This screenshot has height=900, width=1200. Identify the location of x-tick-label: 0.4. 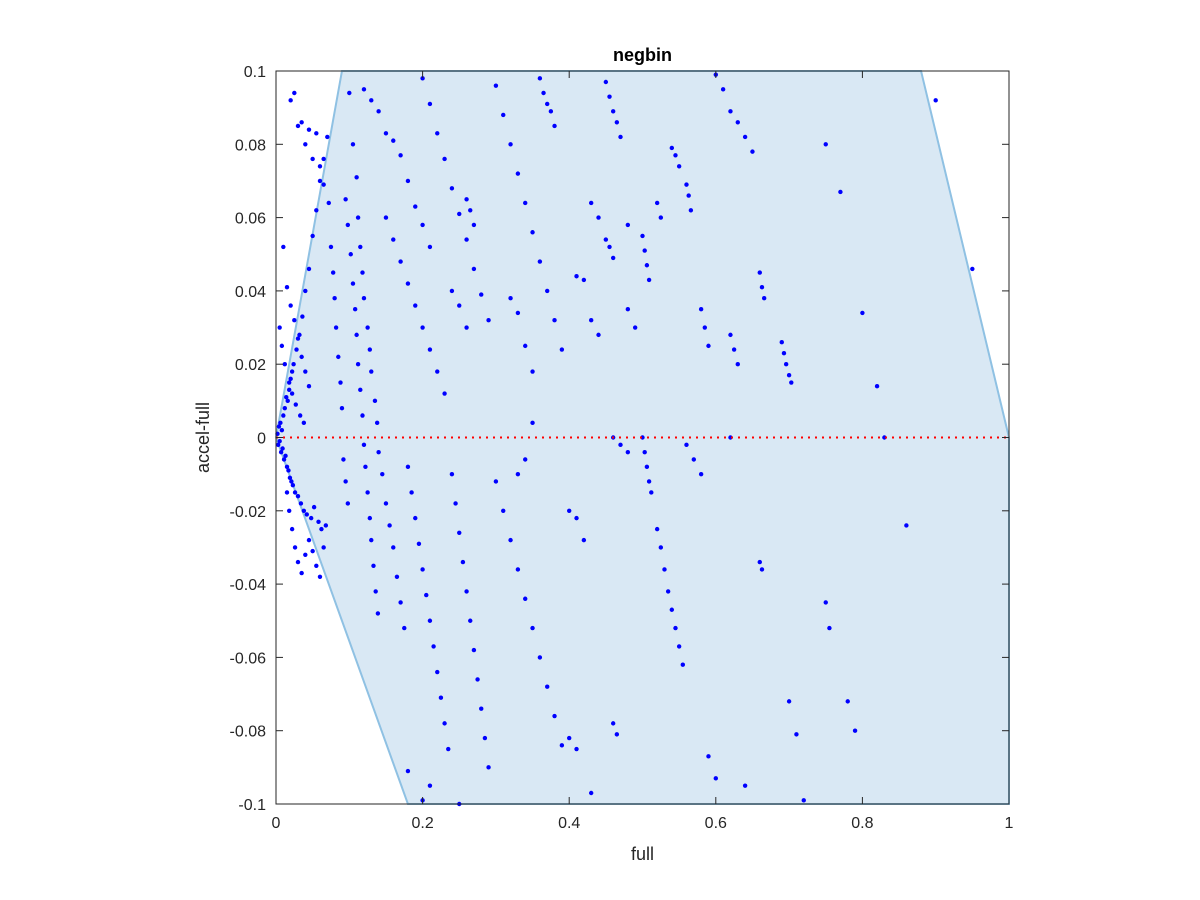
(569, 823).